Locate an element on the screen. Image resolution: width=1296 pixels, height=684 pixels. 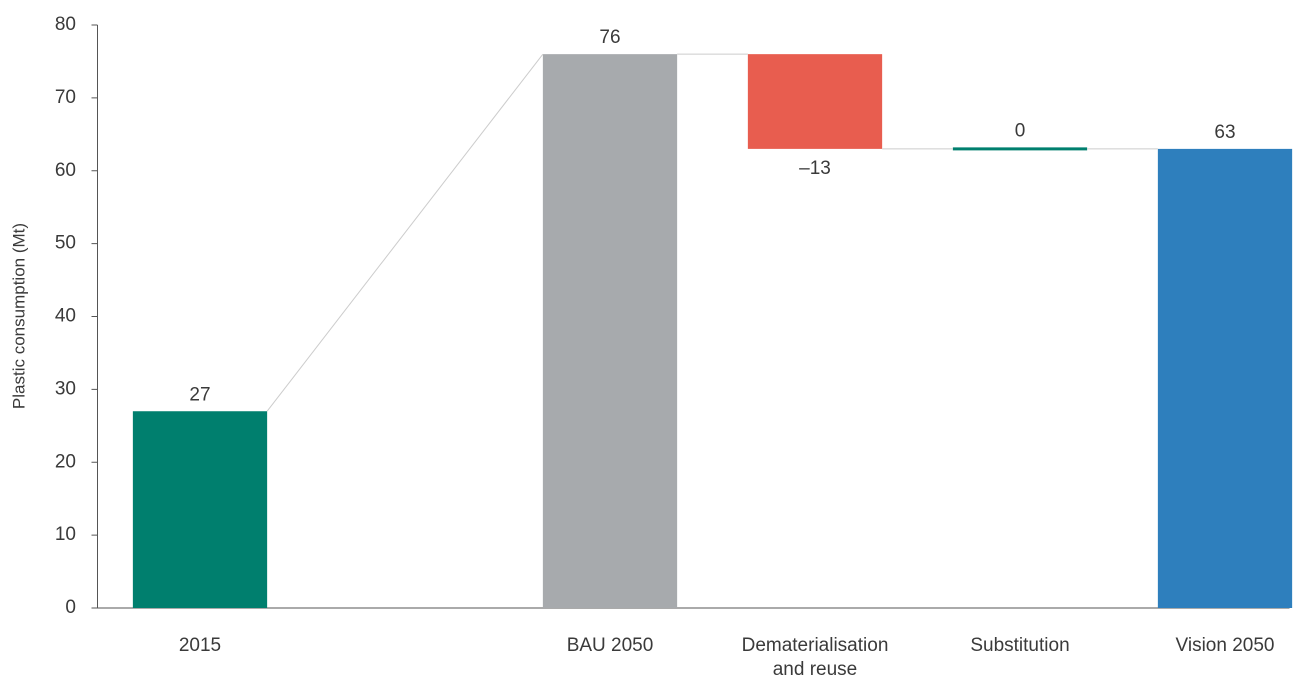
y-tick-label: 80 is located at coordinates (65, 24).